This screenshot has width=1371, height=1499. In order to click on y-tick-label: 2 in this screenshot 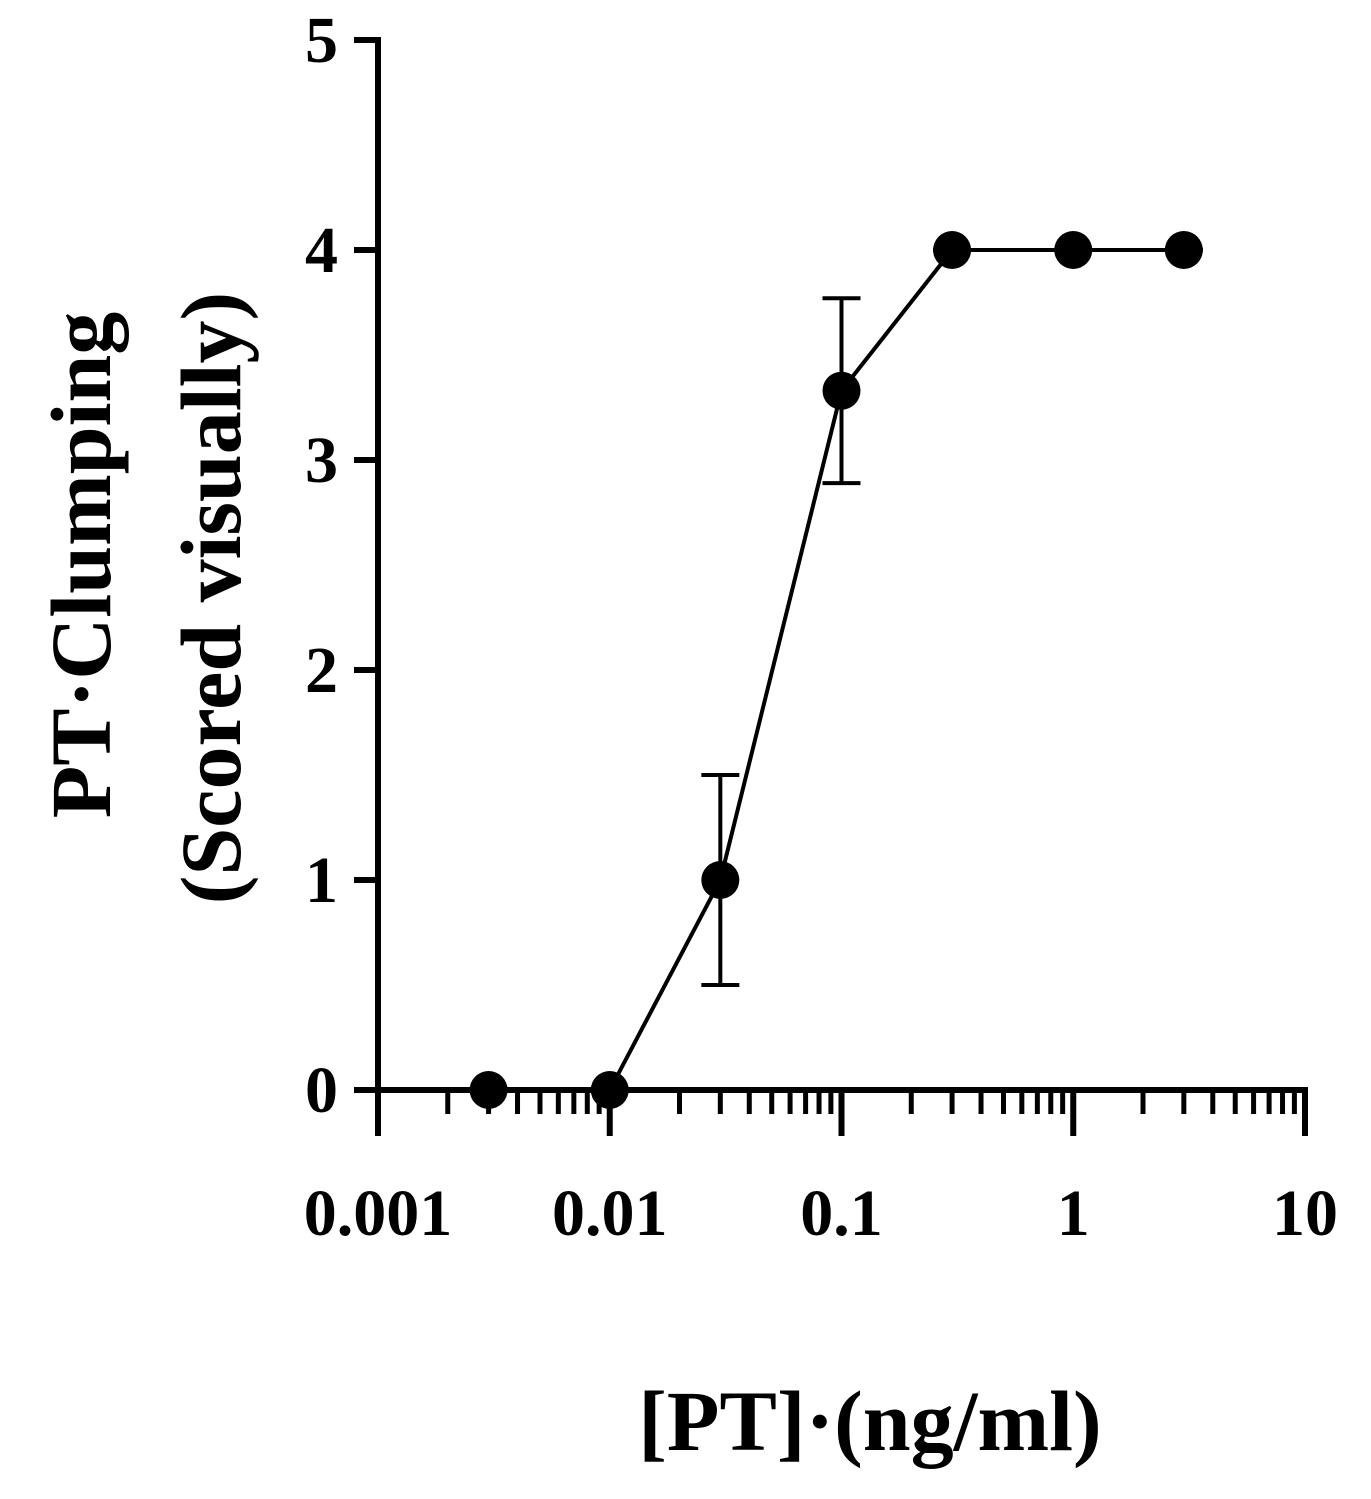, I will do `click(321, 670)`.